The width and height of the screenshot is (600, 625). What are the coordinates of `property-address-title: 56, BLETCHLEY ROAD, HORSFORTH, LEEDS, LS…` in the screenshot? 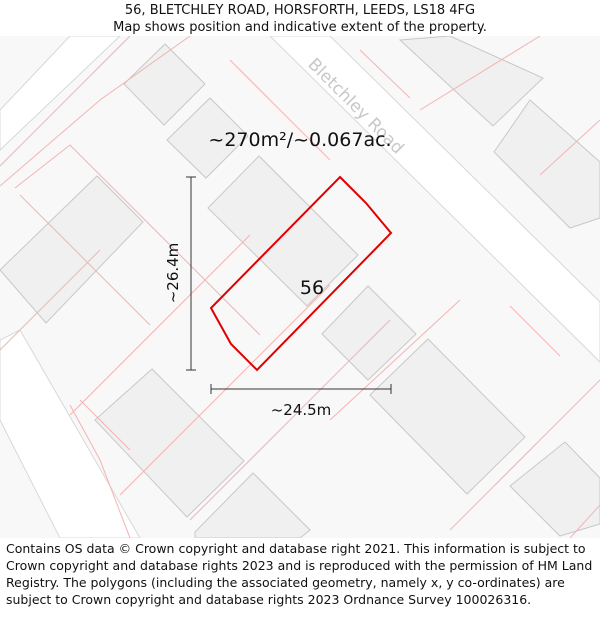 It's located at (300, 10).